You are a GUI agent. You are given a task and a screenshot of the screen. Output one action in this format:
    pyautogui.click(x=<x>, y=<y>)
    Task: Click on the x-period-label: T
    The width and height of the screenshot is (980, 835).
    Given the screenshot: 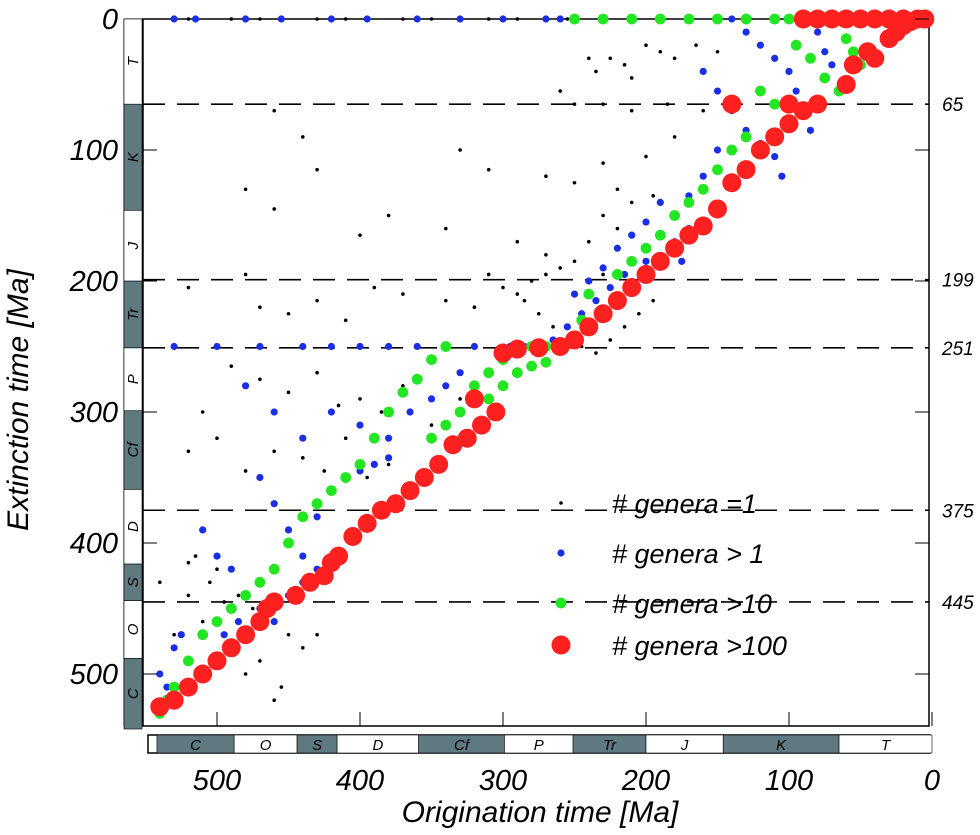 What is the action you would take?
    pyautogui.click(x=886, y=745)
    